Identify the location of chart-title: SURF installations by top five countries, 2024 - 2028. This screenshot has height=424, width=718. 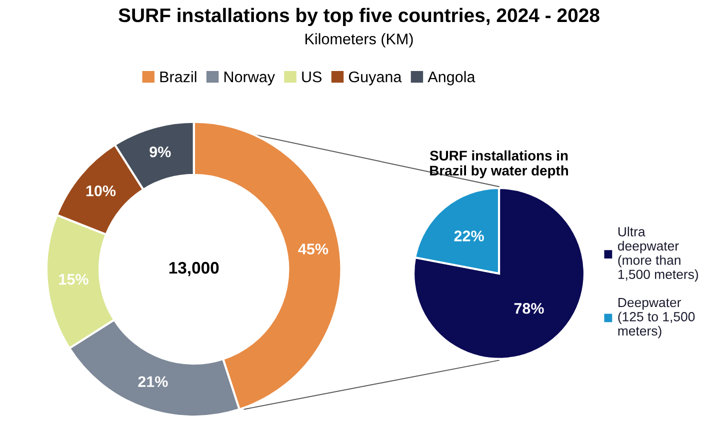
(359, 17).